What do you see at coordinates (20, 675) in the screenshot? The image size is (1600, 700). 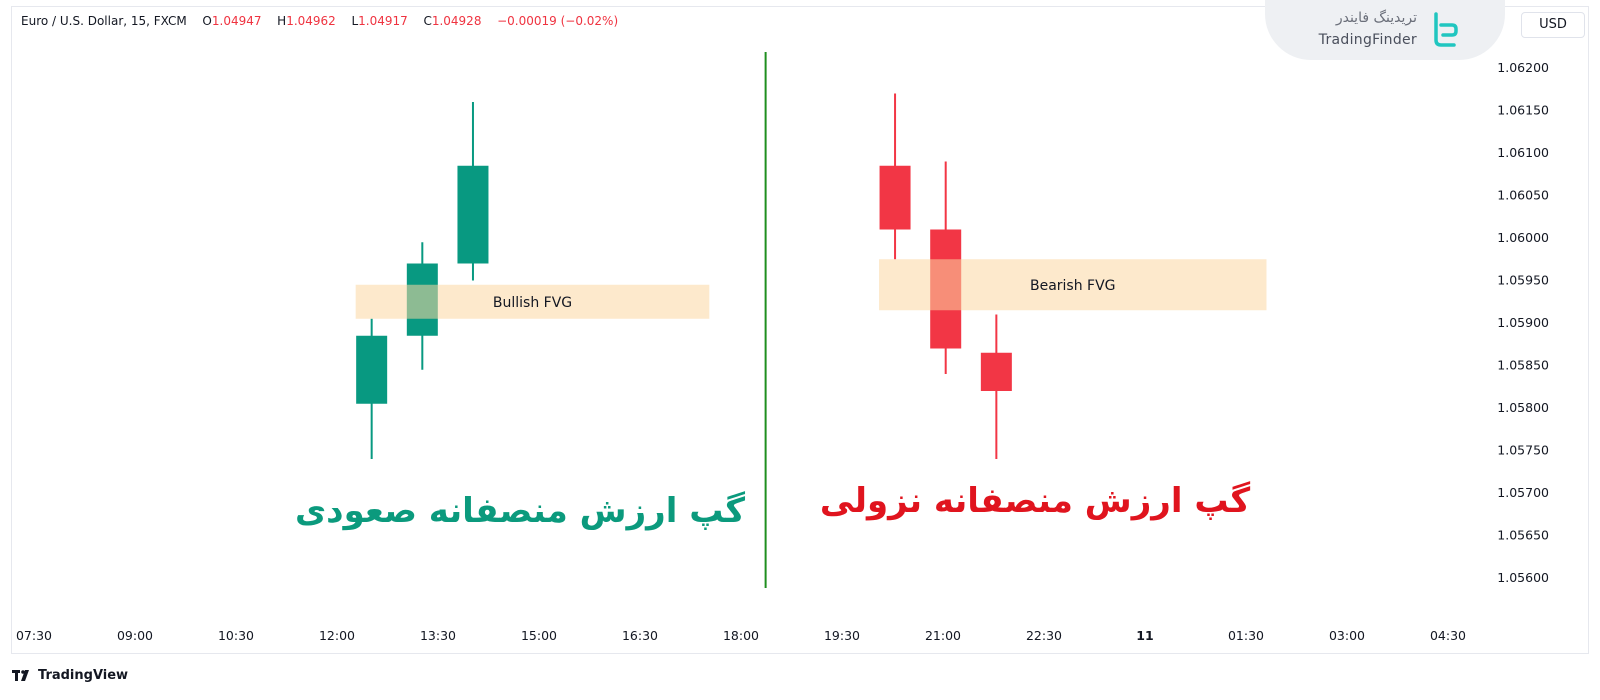 I see `tradingview-logo-icon` at bounding box center [20, 675].